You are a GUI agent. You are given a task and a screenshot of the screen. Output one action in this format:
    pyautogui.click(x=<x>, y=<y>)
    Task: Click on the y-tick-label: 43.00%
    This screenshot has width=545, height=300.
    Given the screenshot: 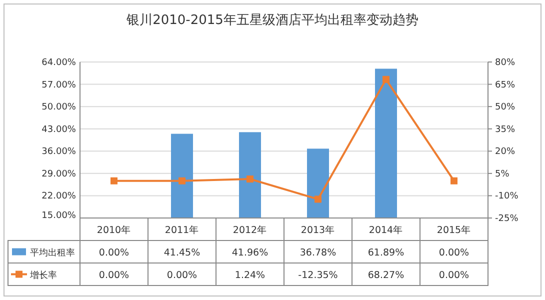 What is the action you would take?
    pyautogui.click(x=59, y=129)
    